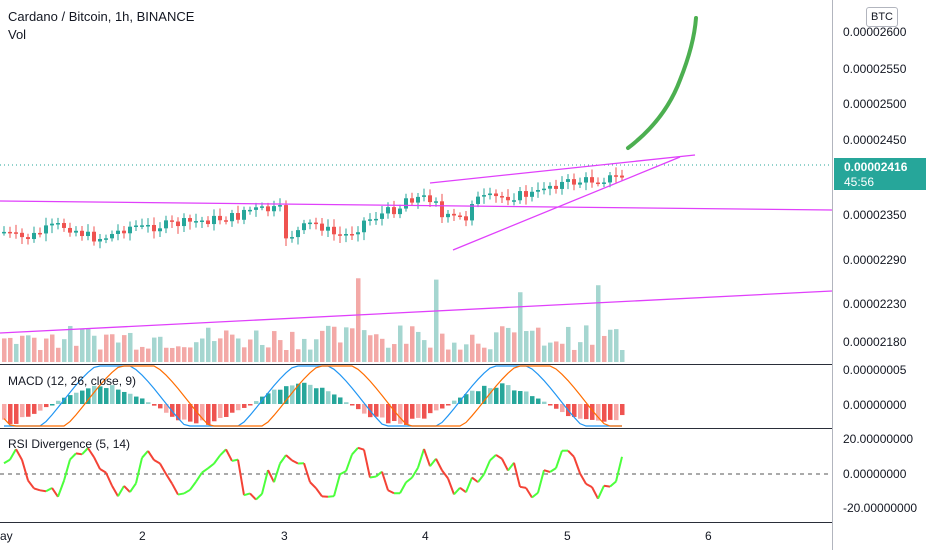  What do you see at coordinates (882, 17) in the screenshot?
I see `currency-badge: BTC` at bounding box center [882, 17].